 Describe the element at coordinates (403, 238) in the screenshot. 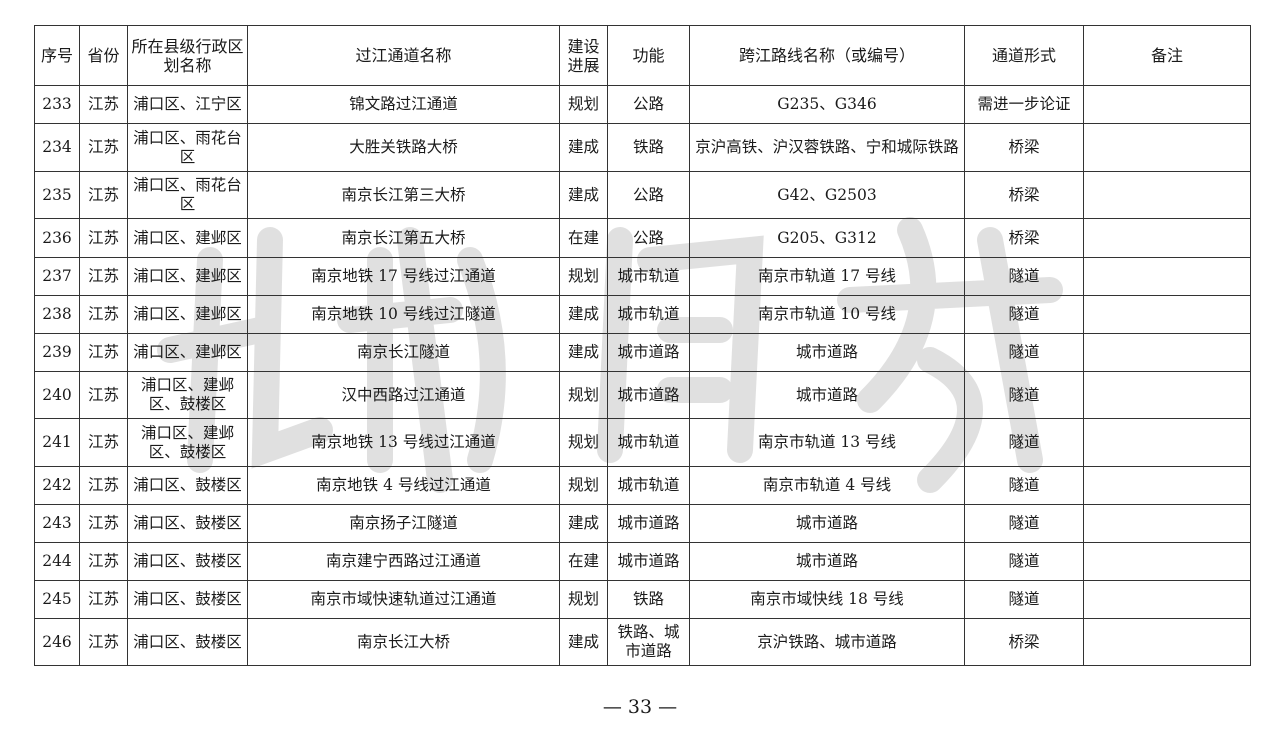

I see `cell-name: 南京长江第五大桥` at that location.